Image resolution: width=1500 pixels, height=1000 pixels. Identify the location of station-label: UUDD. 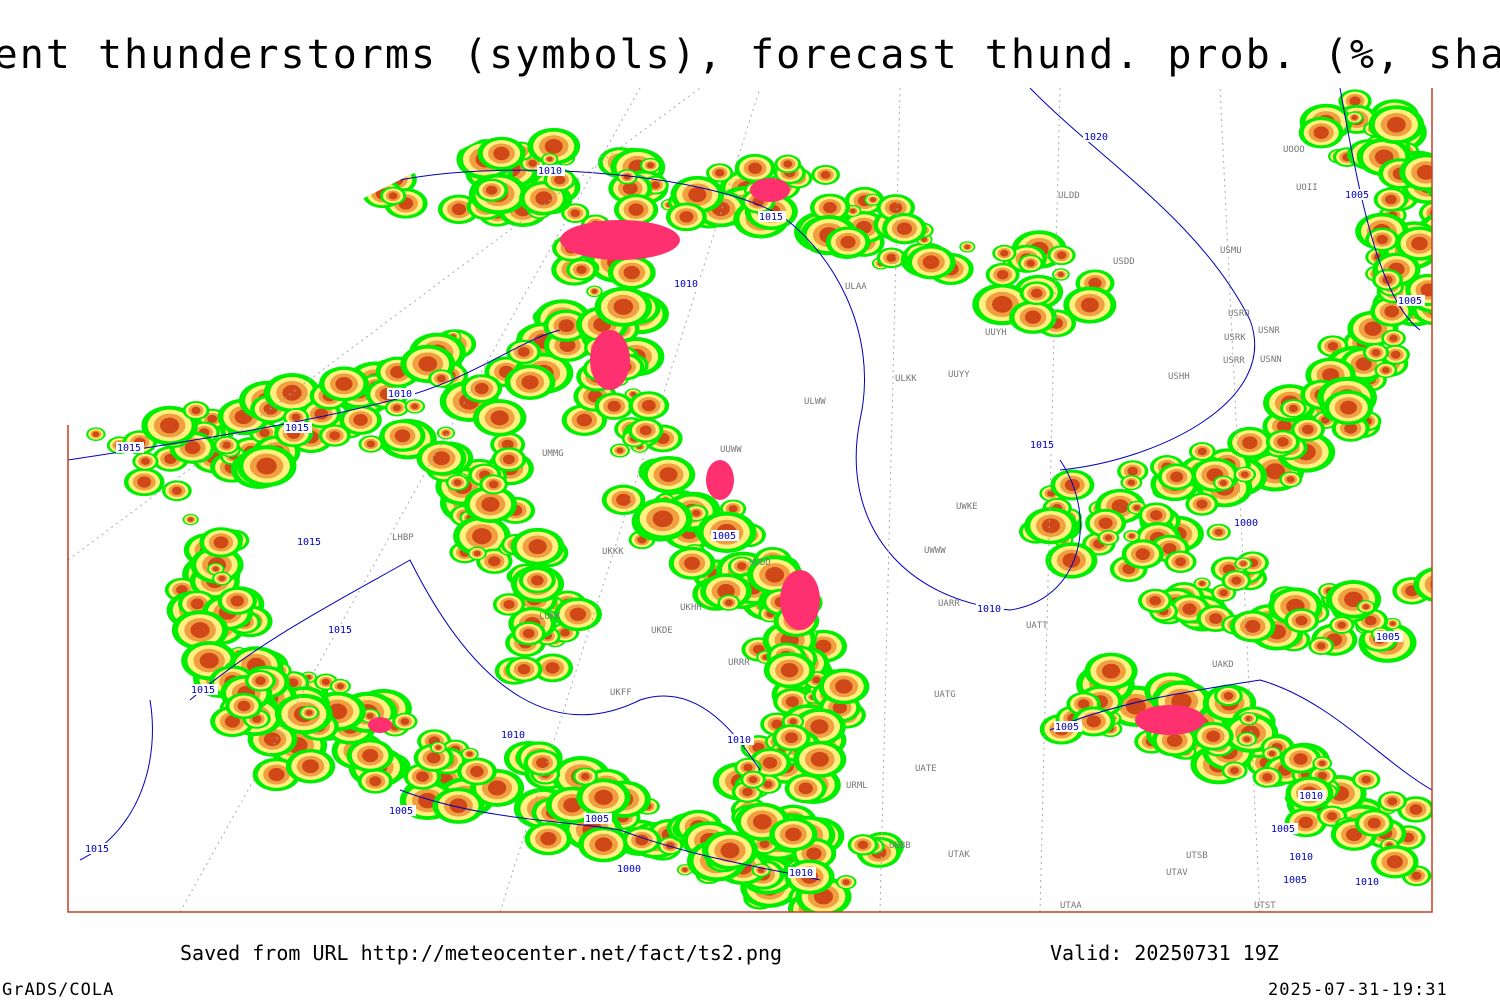
(760, 563).